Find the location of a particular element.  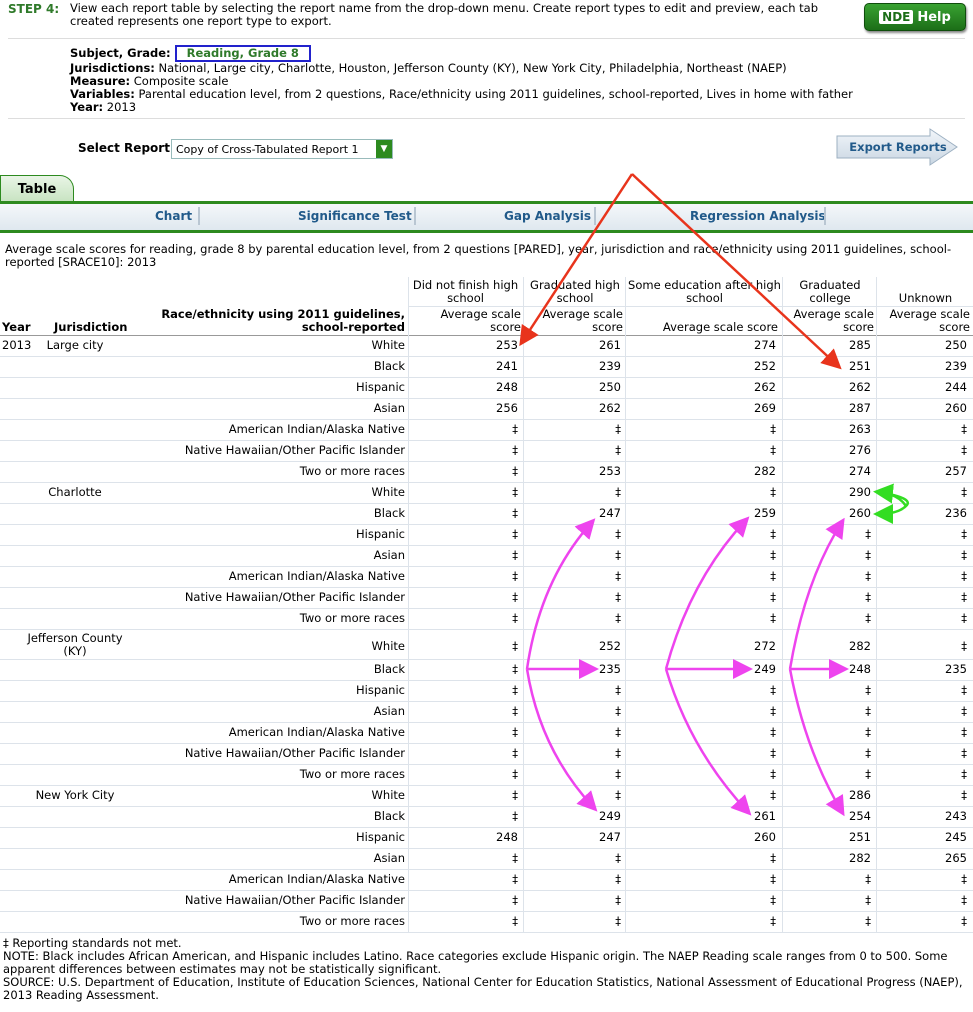

nde-help-button: NDE Help is located at coordinates (915, 17).